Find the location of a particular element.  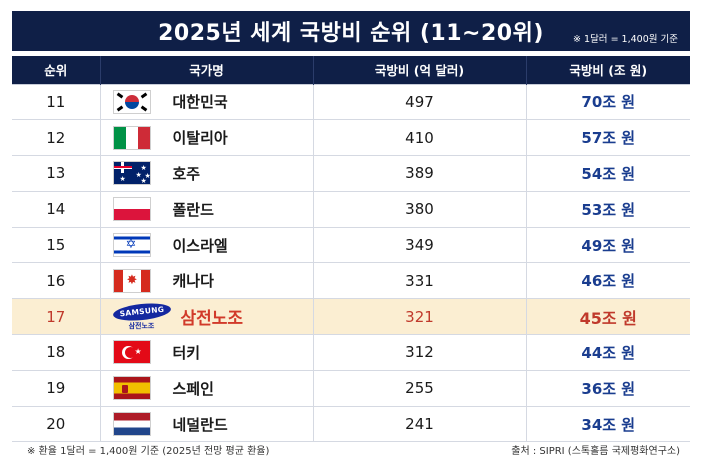

nl-flag-icon is located at coordinates (131, 424).